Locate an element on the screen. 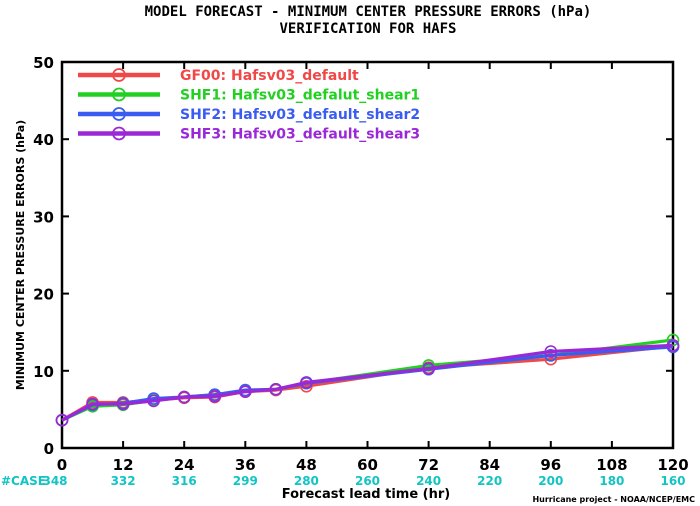 The width and height of the screenshot is (700, 506). x-tick-label: 48 is located at coordinates (306, 465).